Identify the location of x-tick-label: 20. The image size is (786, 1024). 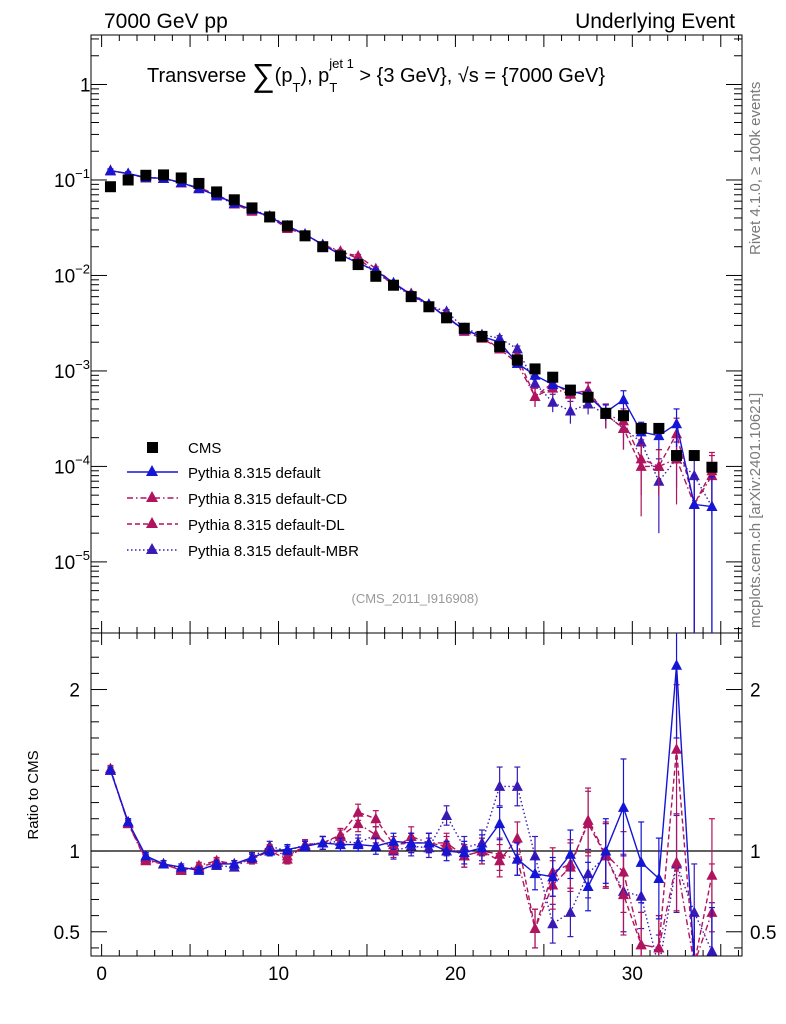
(455, 974).